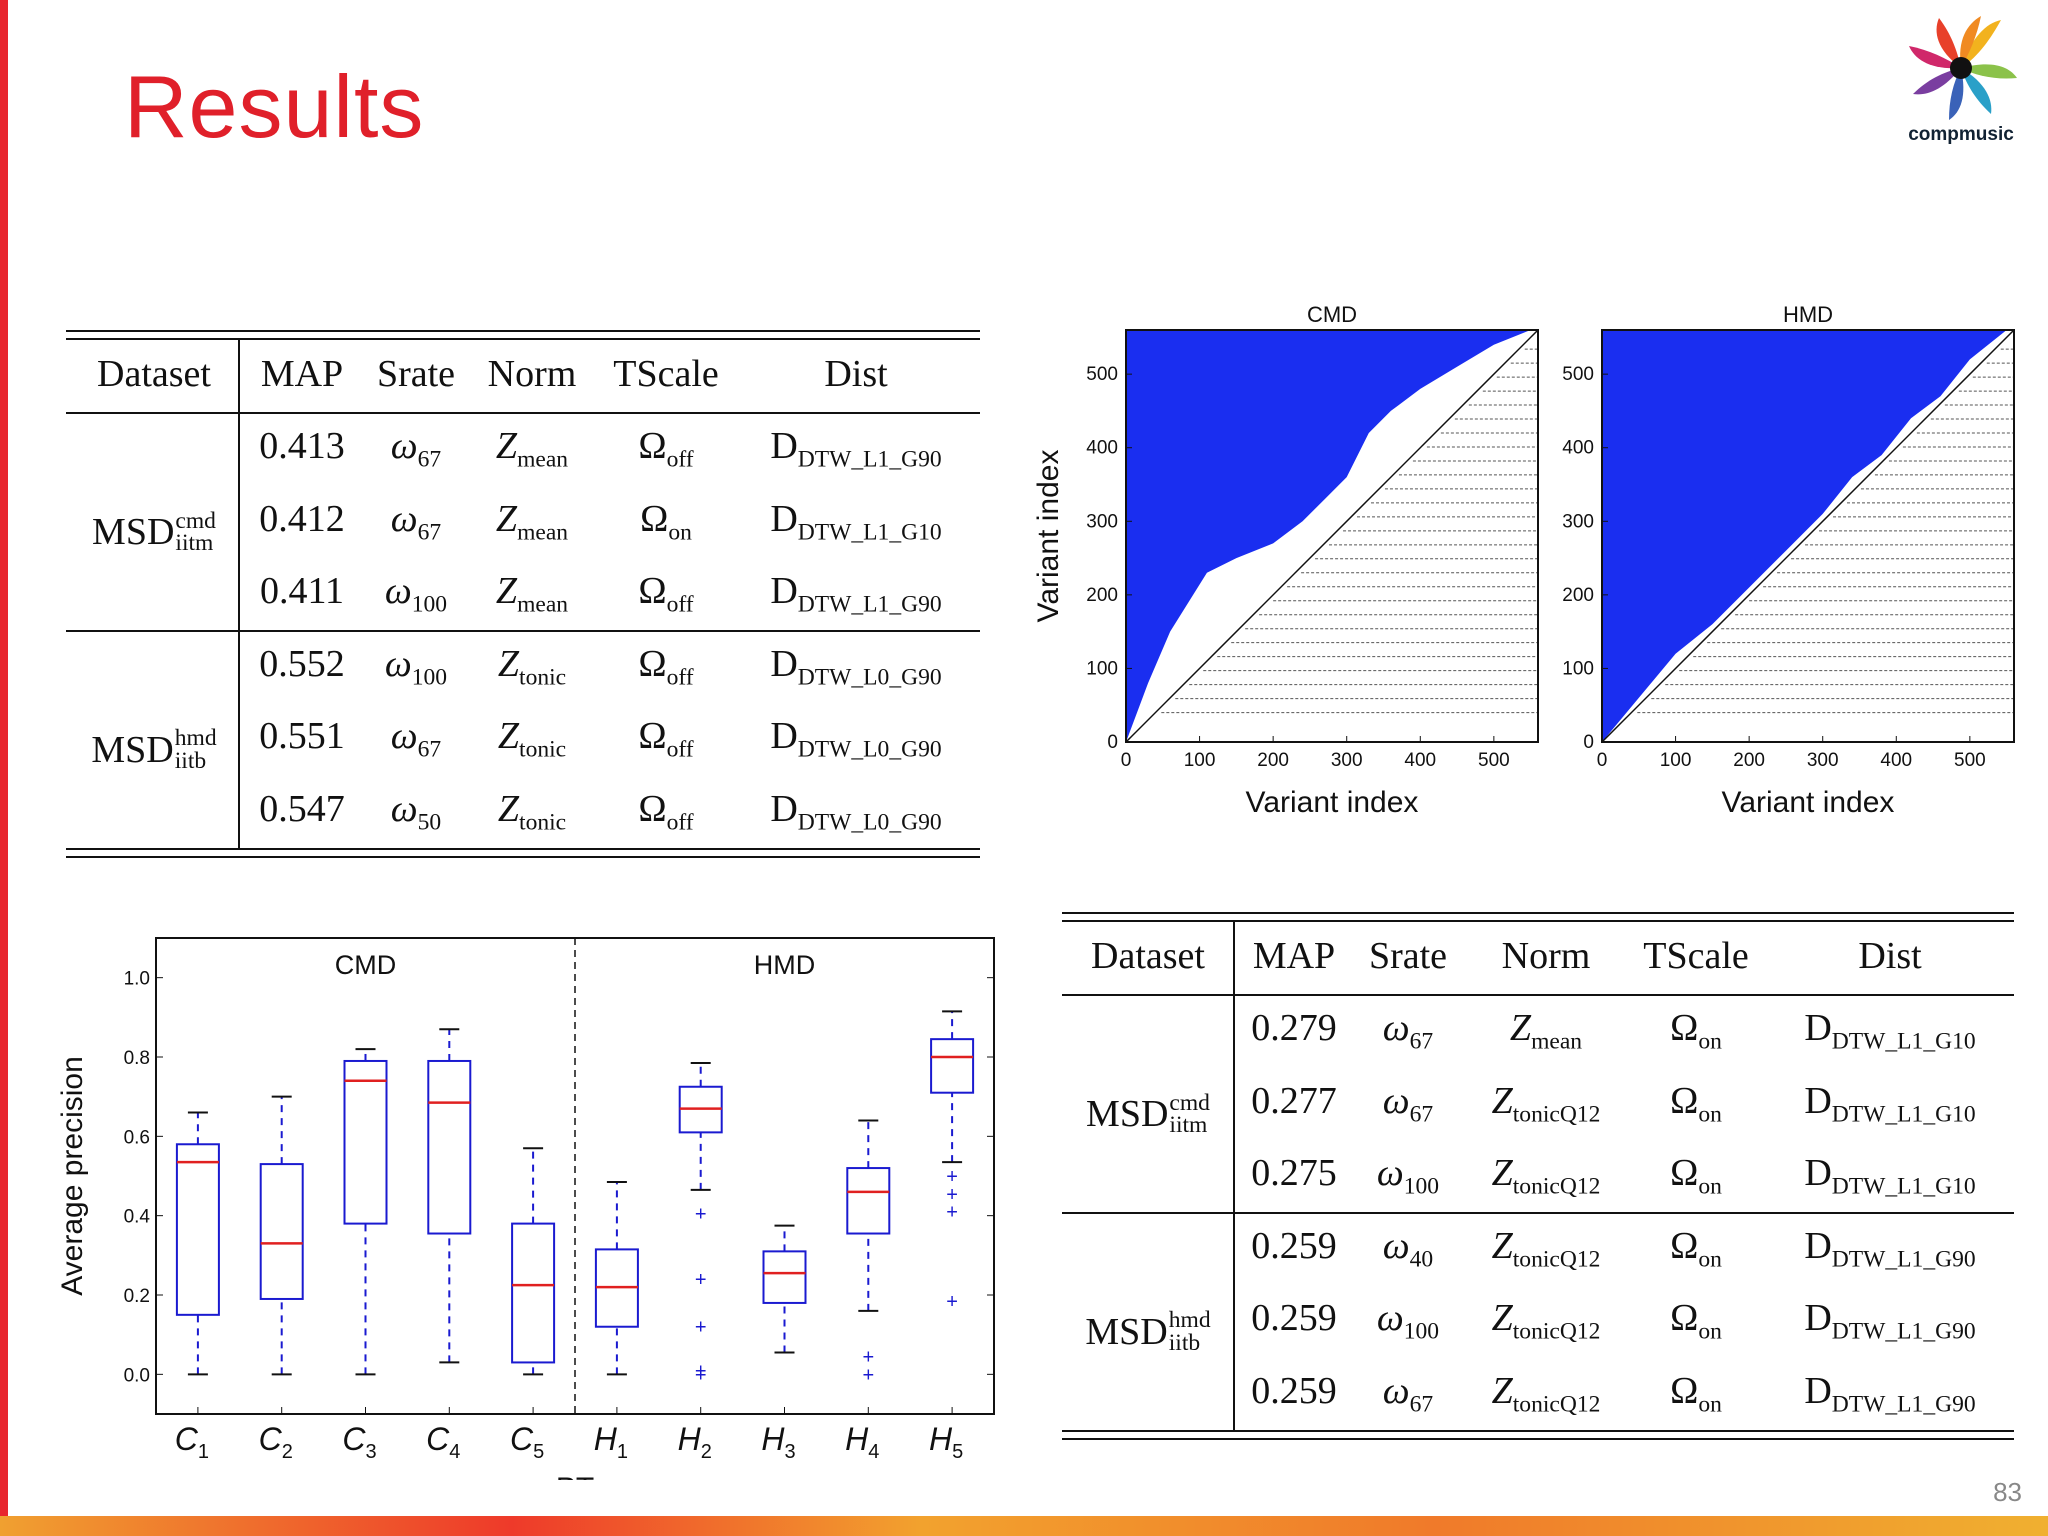 The width and height of the screenshot is (2048, 1536). I want to click on boxplot-xtick-label: H3, so click(778, 1442).